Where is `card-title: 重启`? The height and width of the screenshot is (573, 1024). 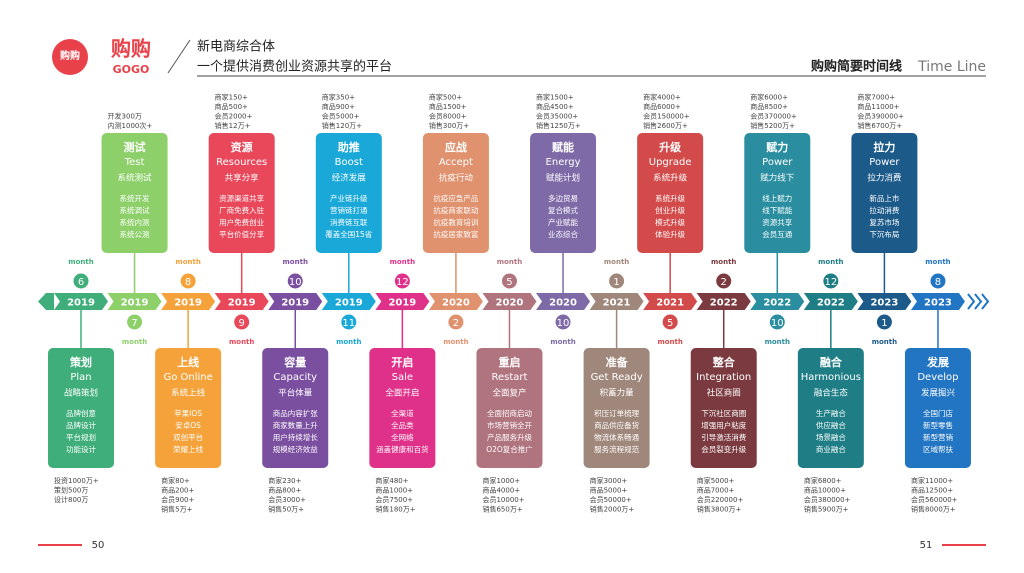
card-title: 重启 is located at coordinates (509, 362).